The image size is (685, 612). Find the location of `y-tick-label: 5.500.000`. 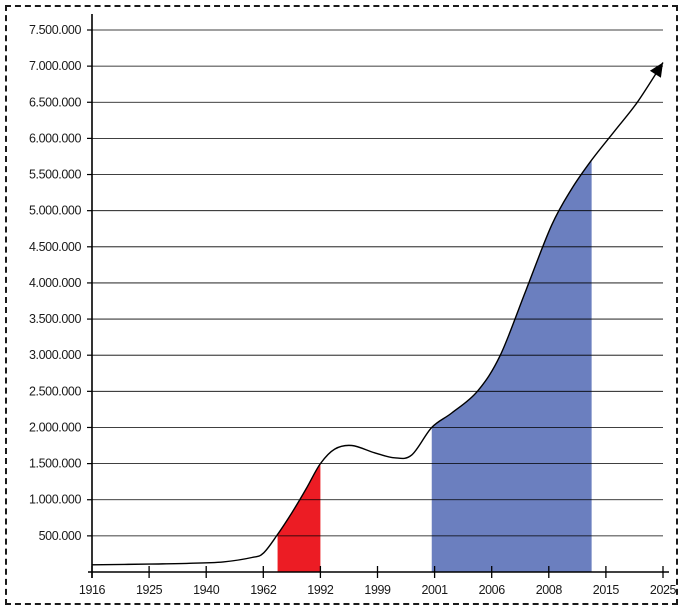

y-tick-label: 5.500.000 is located at coordinates (55, 175).